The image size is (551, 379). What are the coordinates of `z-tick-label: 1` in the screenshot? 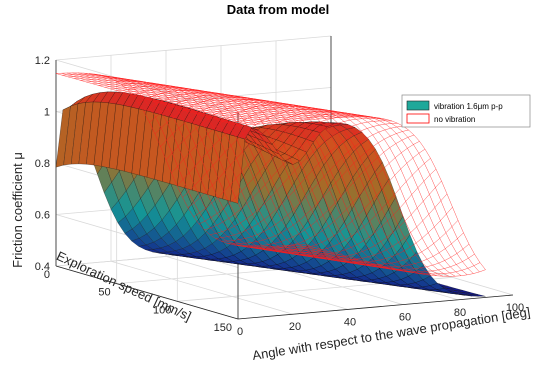 It's located at (47, 113).